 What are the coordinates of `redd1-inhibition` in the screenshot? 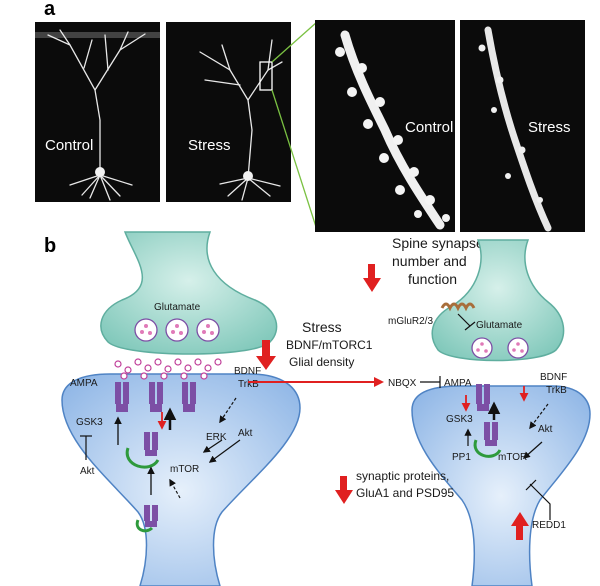 It's located at (538, 499).